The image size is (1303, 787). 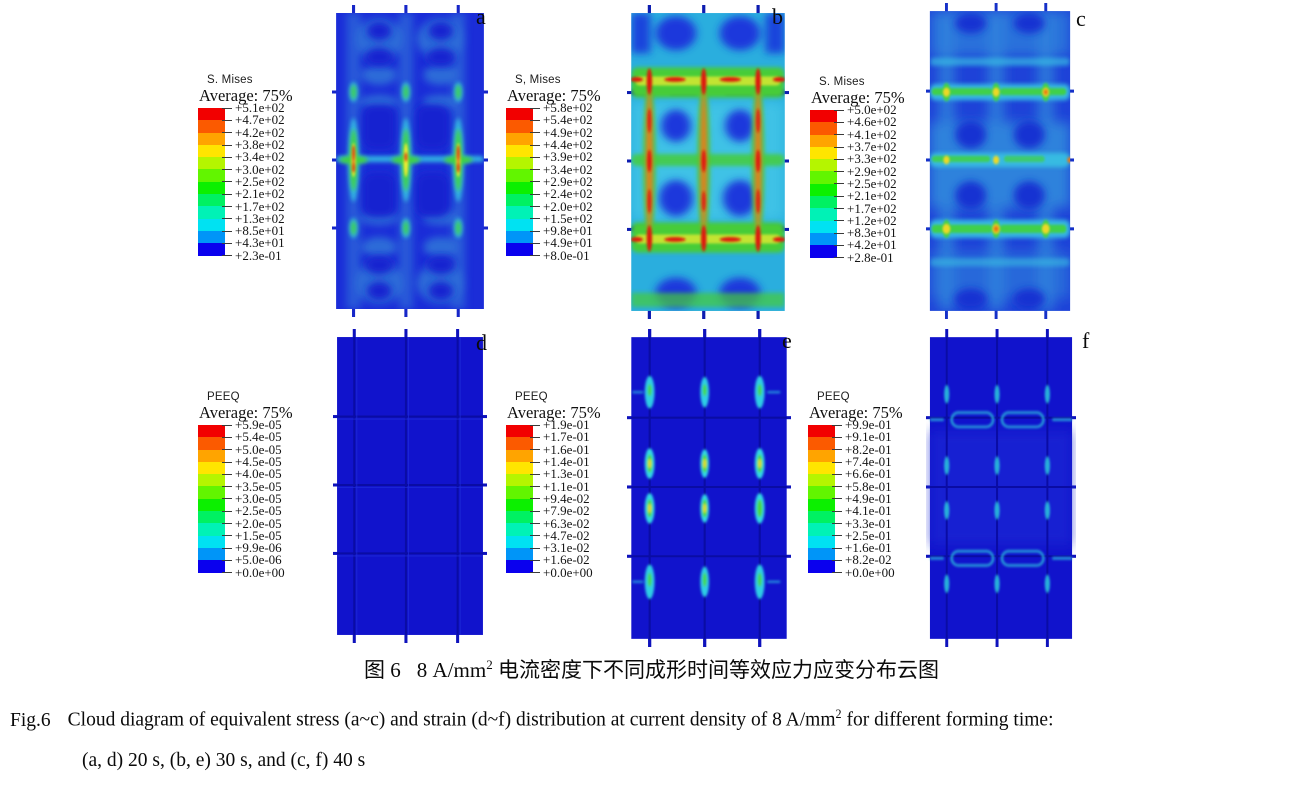 I want to click on tick-value: +5.0e+02, so click(x=872, y=110).